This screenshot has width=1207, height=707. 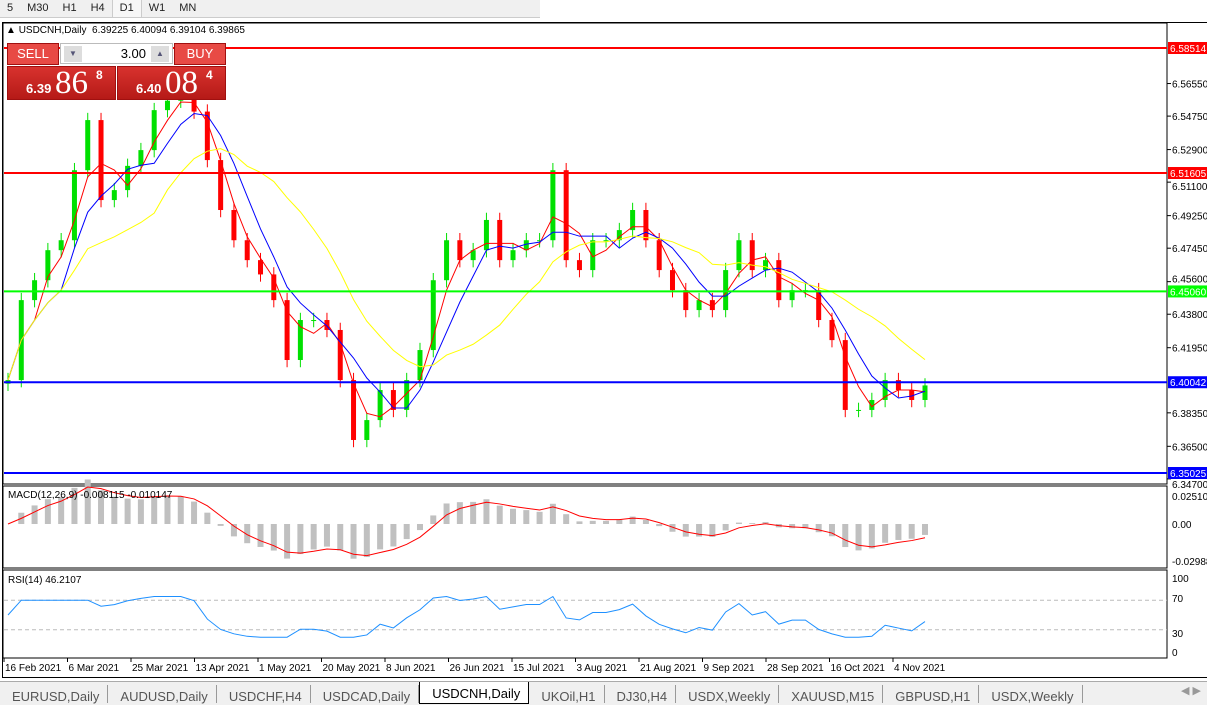 I want to click on rsi-line, so click(x=466, y=616).